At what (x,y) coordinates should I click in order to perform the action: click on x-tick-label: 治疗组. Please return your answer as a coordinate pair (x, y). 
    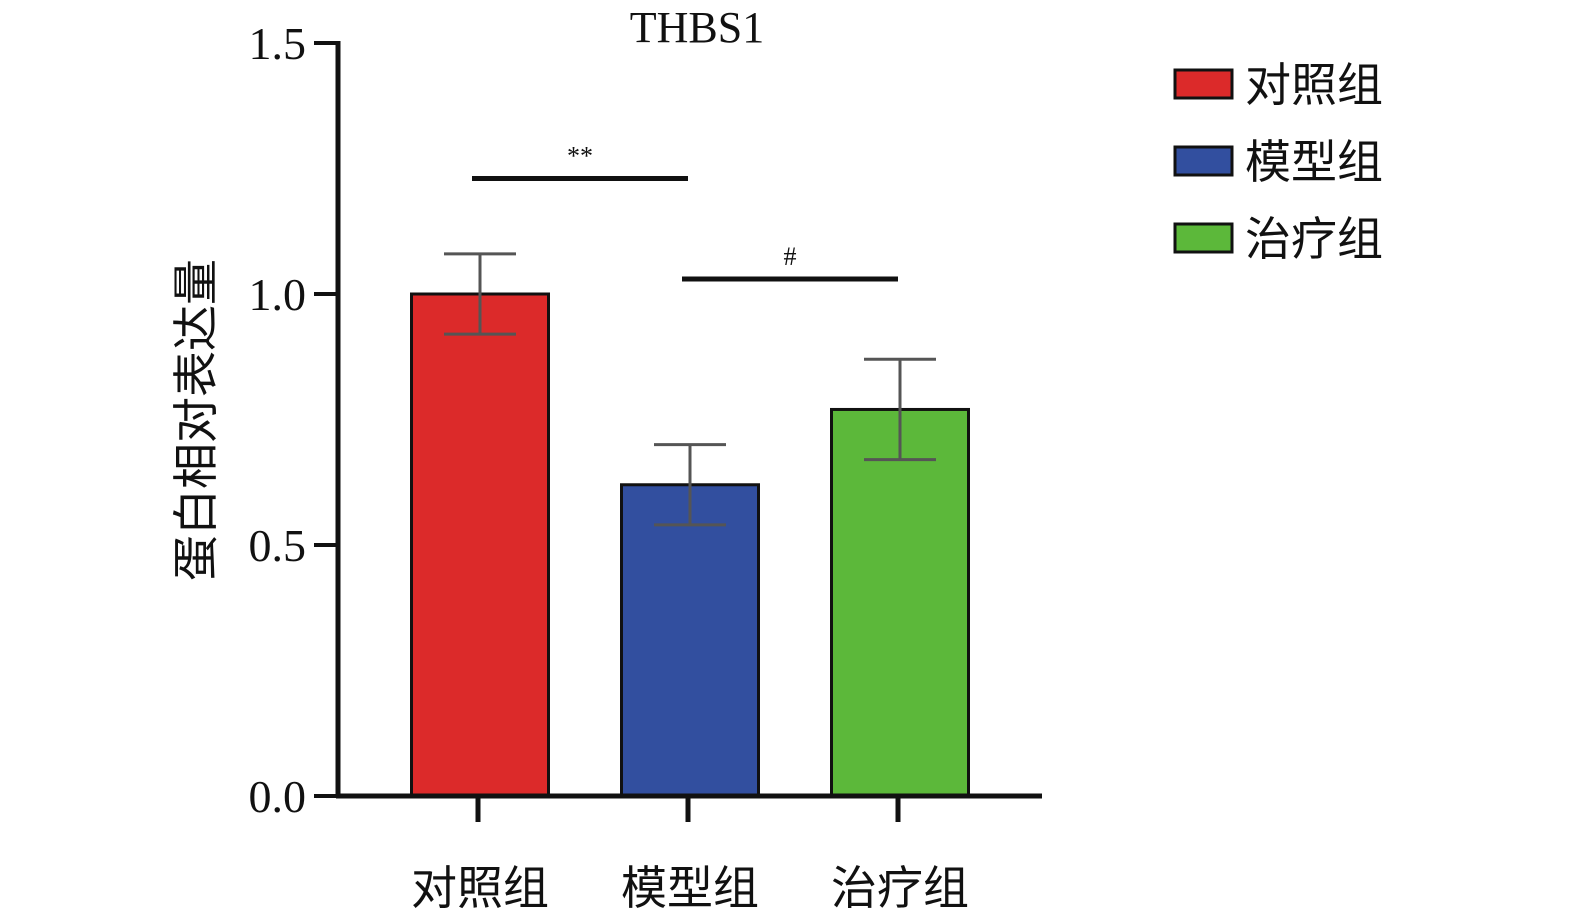
    Looking at the image, I should click on (900, 888).